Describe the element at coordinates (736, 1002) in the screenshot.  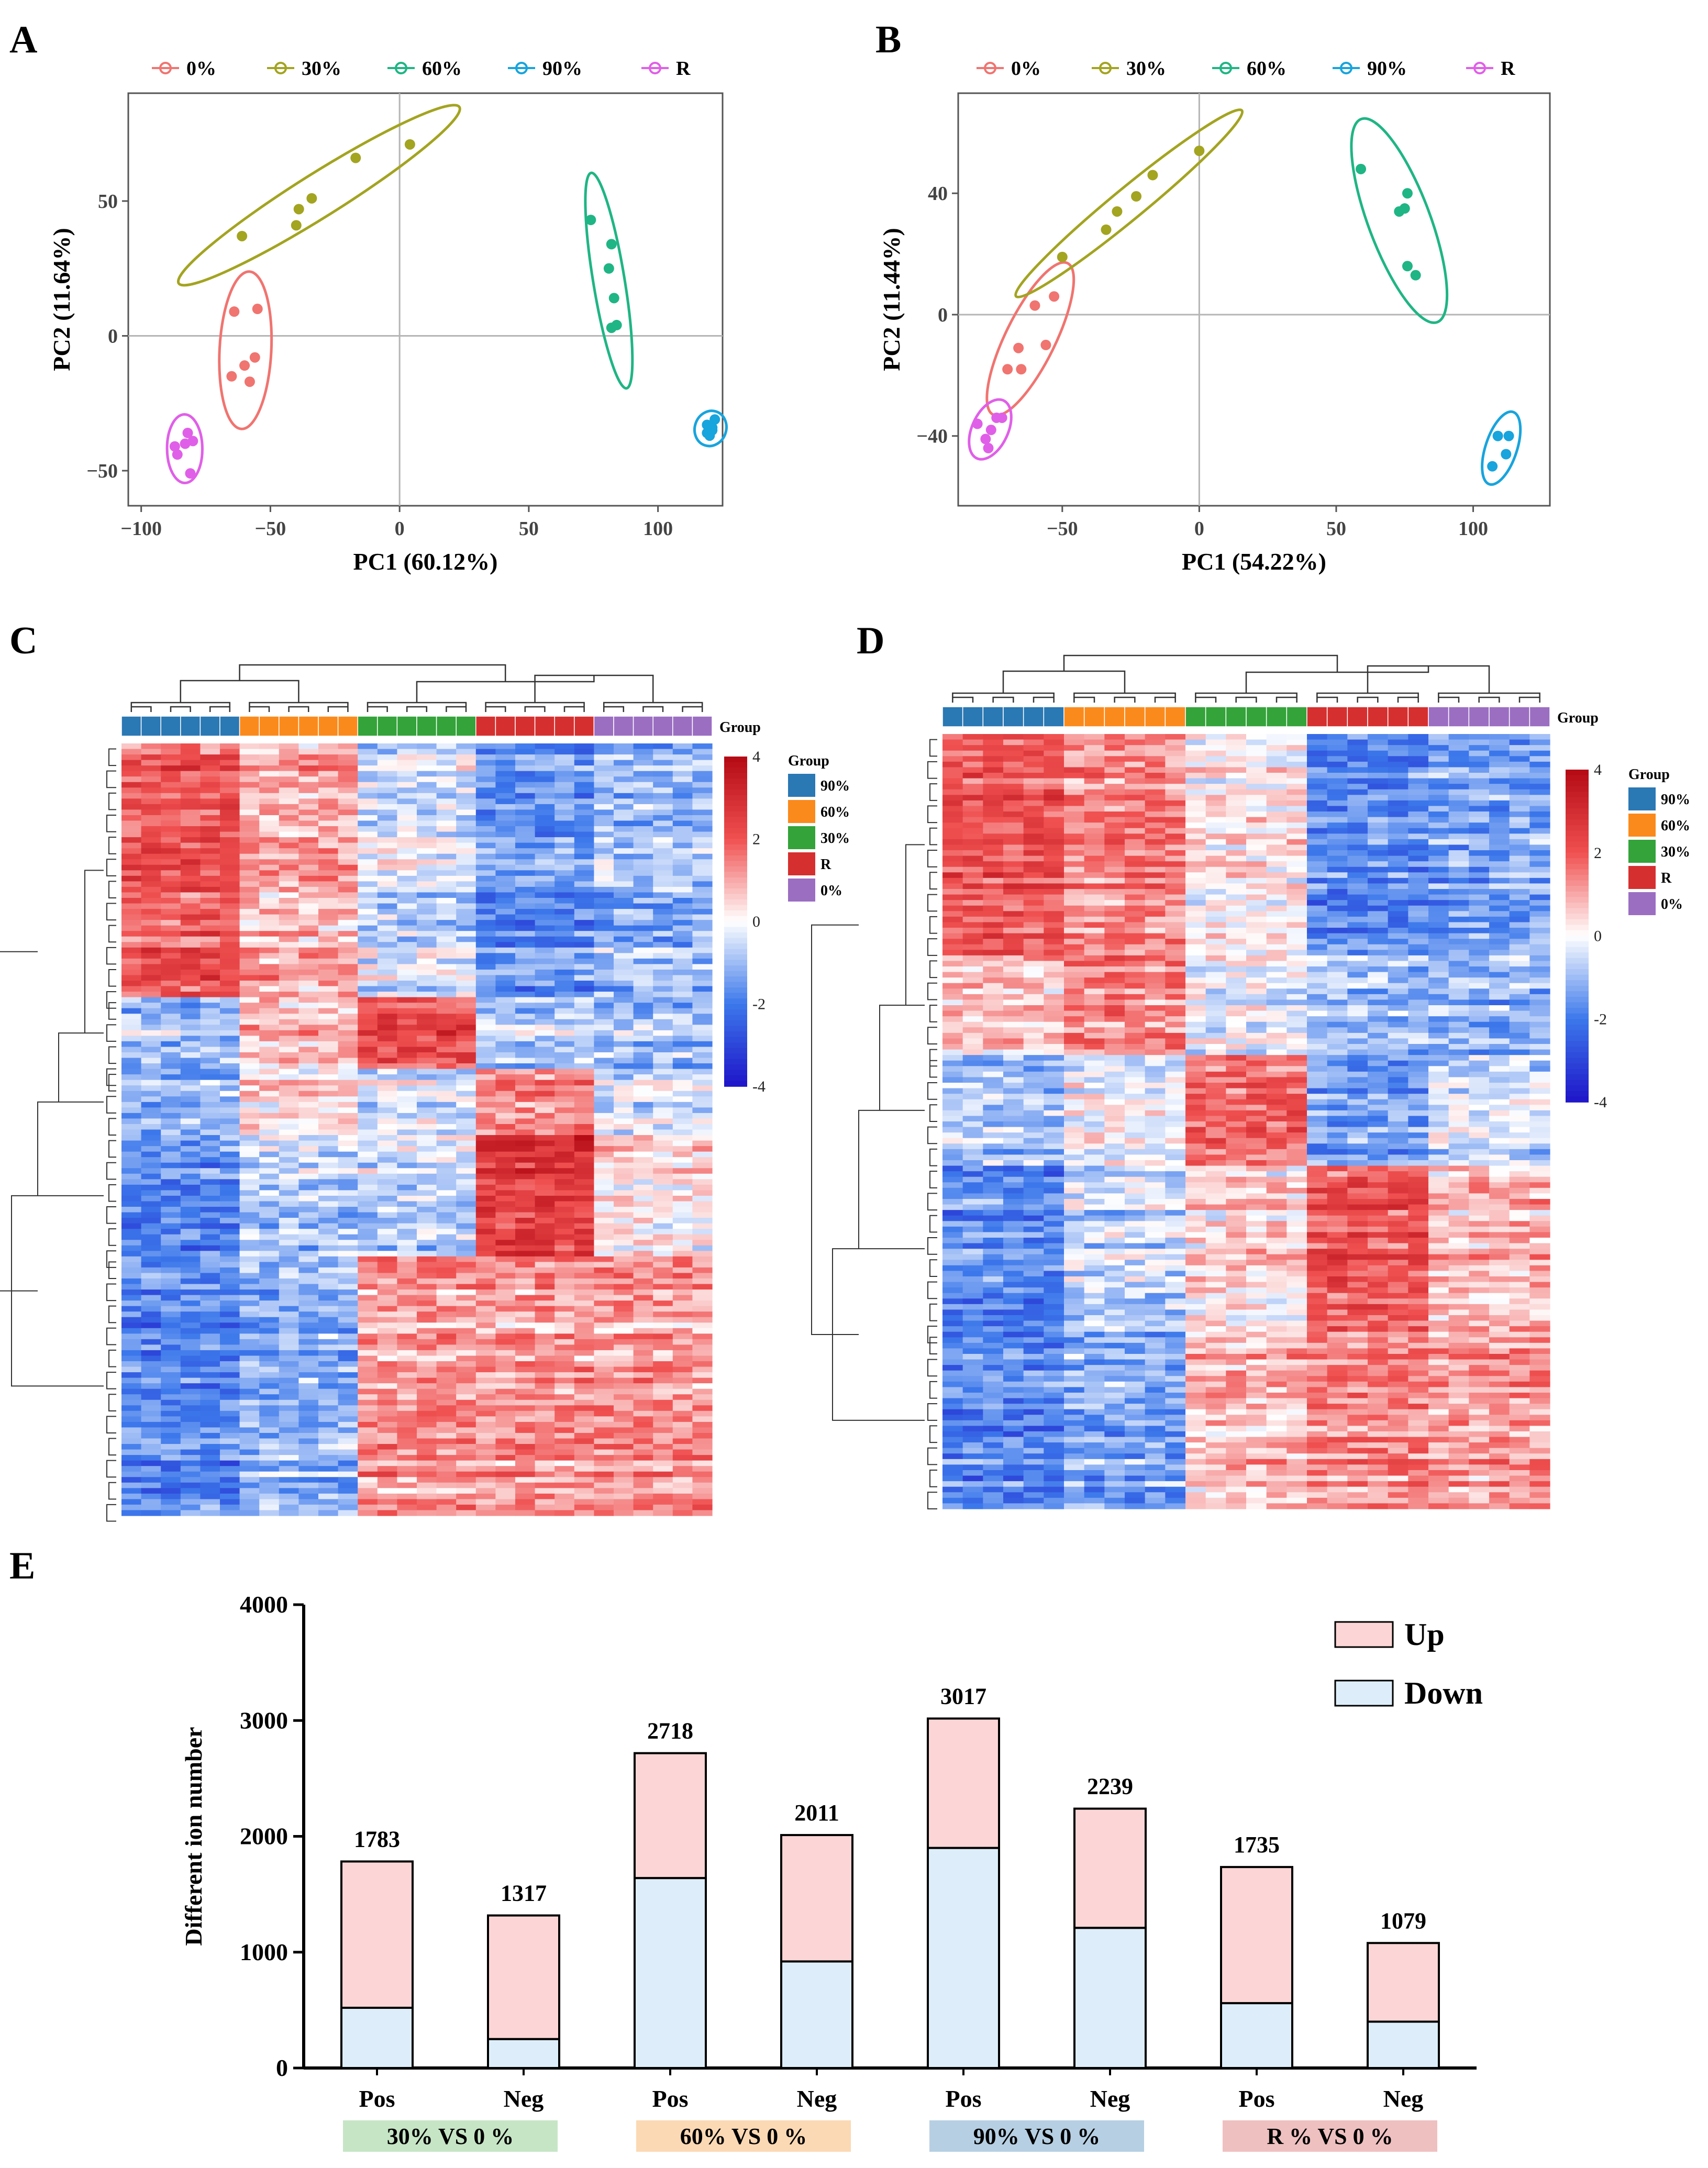
I see `colorbar-segment` at that location.